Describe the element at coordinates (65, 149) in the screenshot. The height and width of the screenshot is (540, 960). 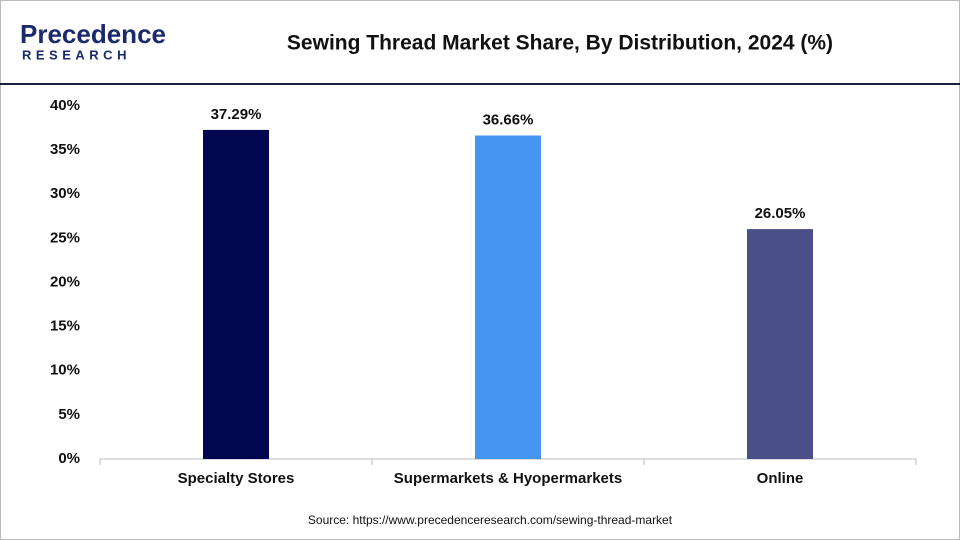
I see `y-tick-label: 35%` at that location.